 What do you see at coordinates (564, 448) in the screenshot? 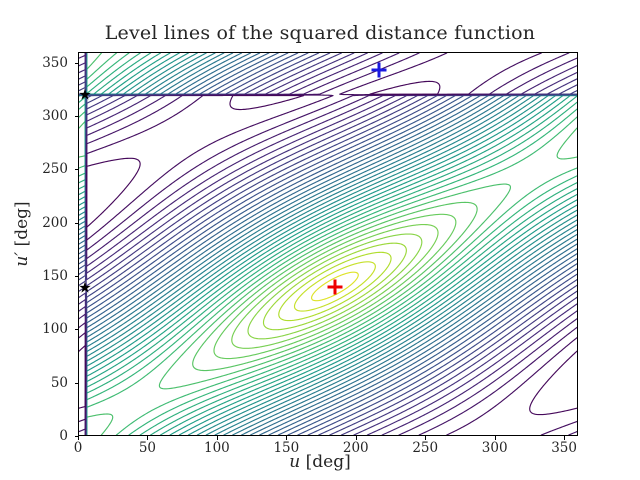
I see `x-tick-label: 350` at bounding box center [564, 448].